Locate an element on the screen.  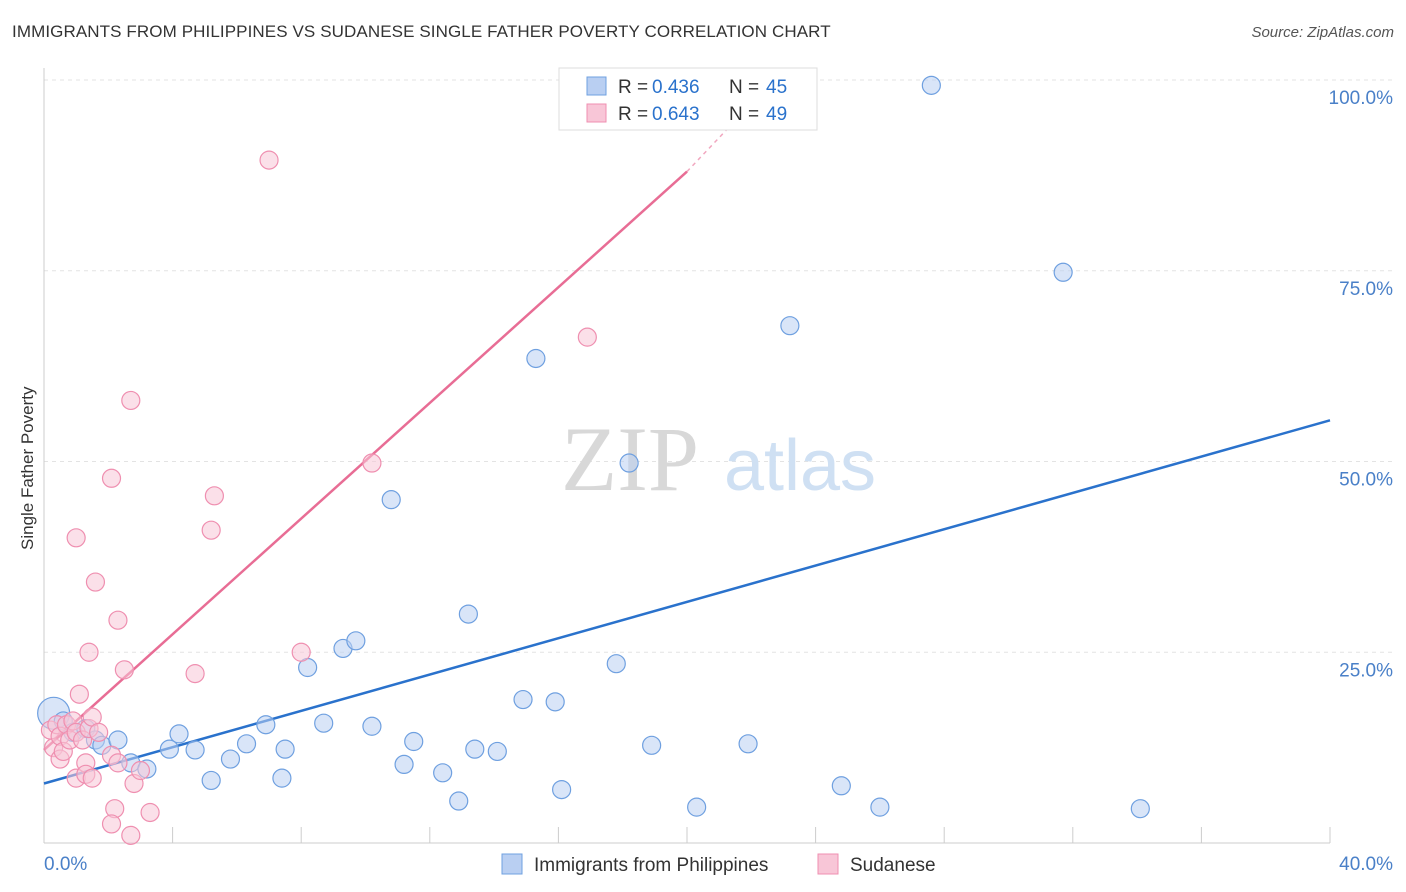
y-tick-label: 50.0% is located at coordinates (1366, 480).